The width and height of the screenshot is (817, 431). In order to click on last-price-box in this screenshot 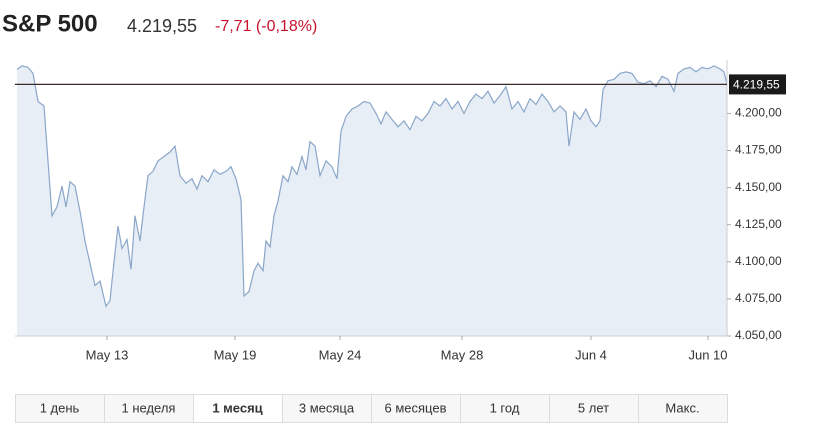, I will do `click(757, 84)`.